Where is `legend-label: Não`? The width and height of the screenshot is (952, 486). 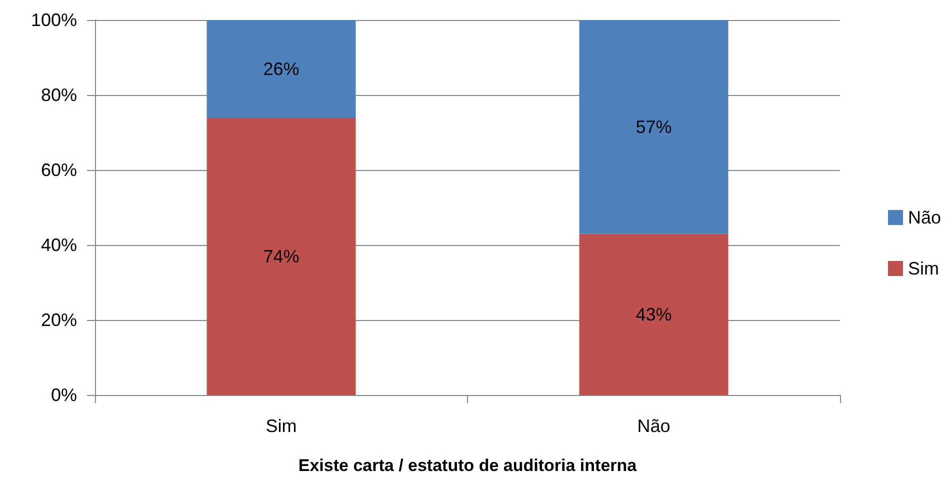 legend-label: Não is located at coordinates (925, 218).